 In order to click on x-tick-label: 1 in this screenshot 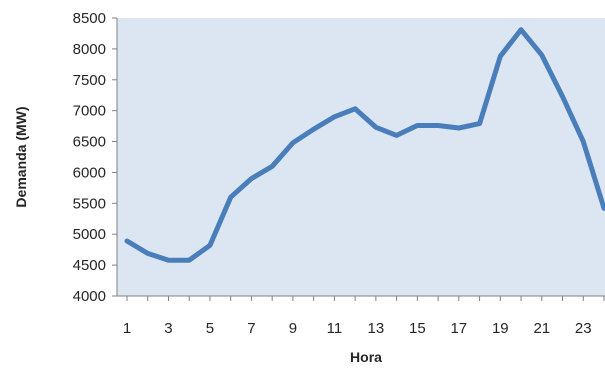, I will do `click(127, 328)`.